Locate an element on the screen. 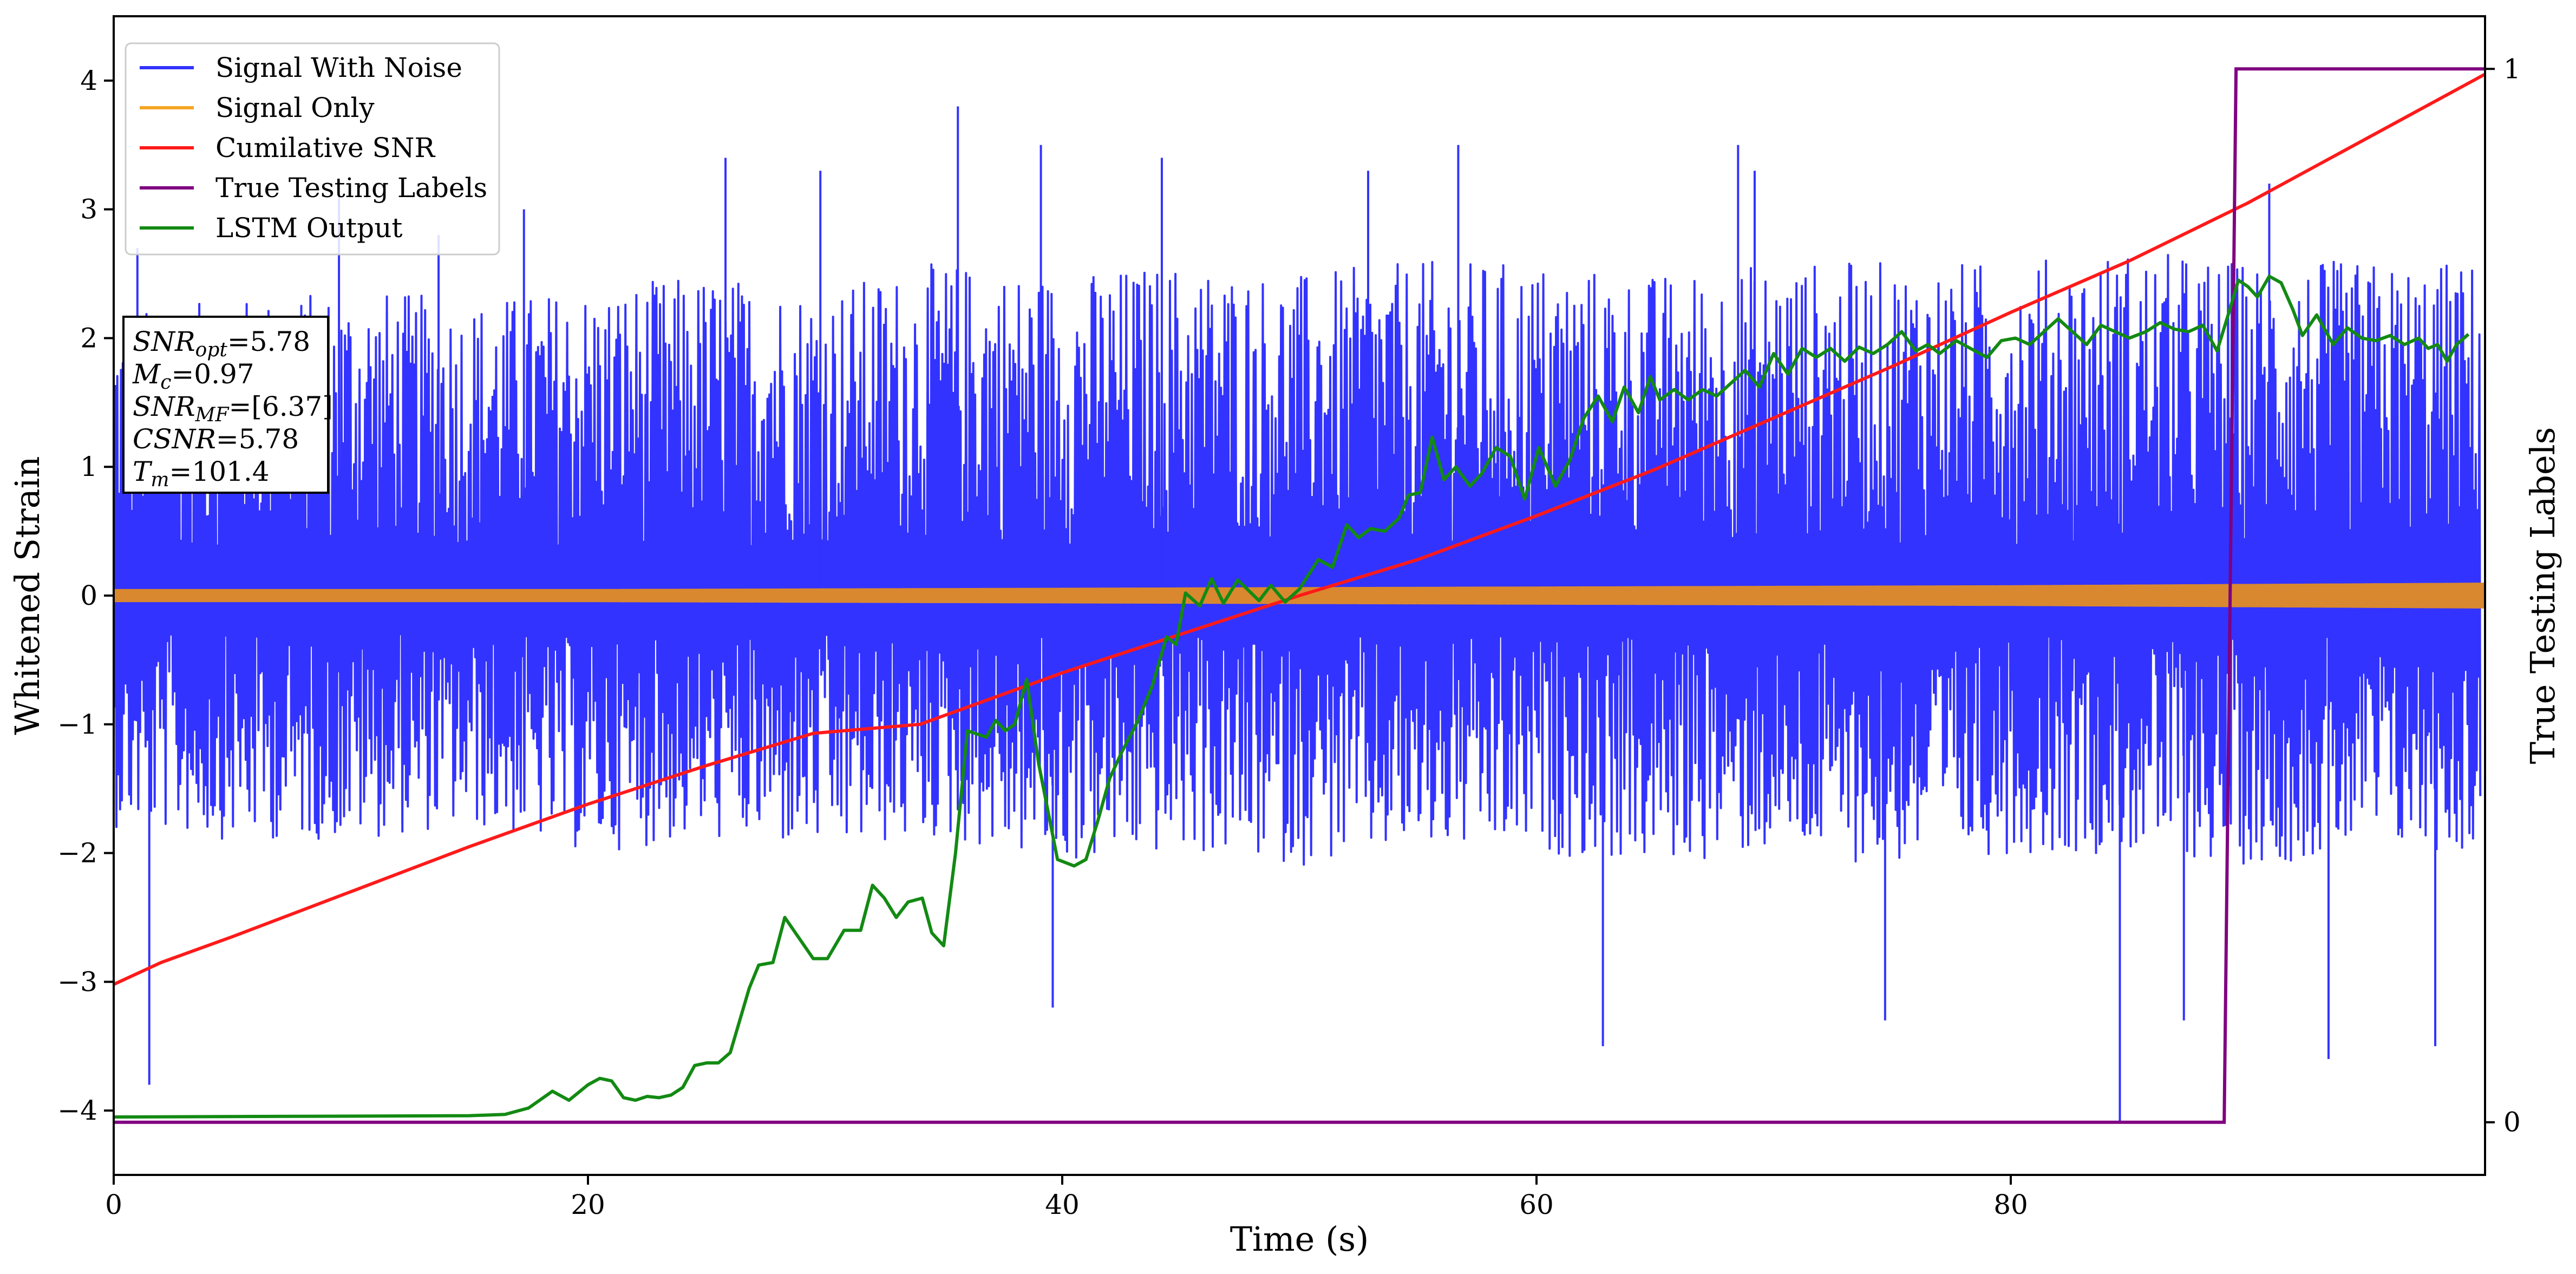  annotation-subscript-4: m is located at coordinates (160, 480).